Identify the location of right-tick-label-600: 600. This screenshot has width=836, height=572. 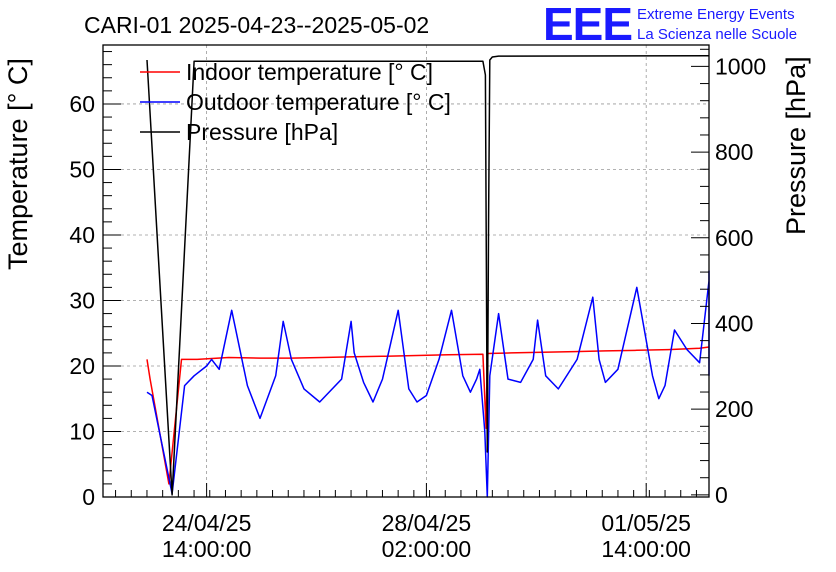
(734, 238).